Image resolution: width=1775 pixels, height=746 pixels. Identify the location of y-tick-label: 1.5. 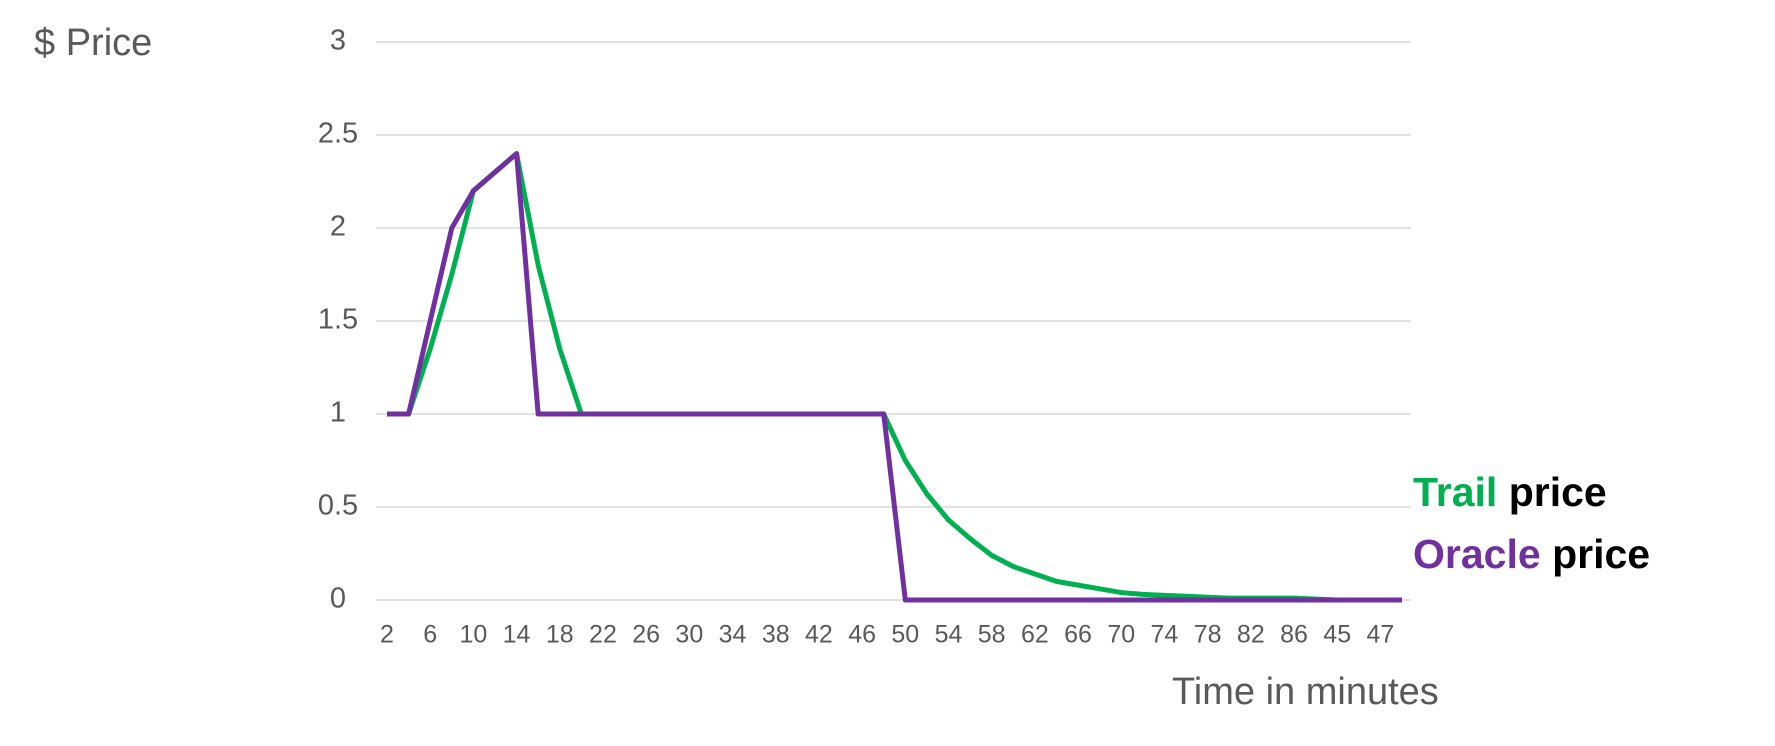
(338, 320).